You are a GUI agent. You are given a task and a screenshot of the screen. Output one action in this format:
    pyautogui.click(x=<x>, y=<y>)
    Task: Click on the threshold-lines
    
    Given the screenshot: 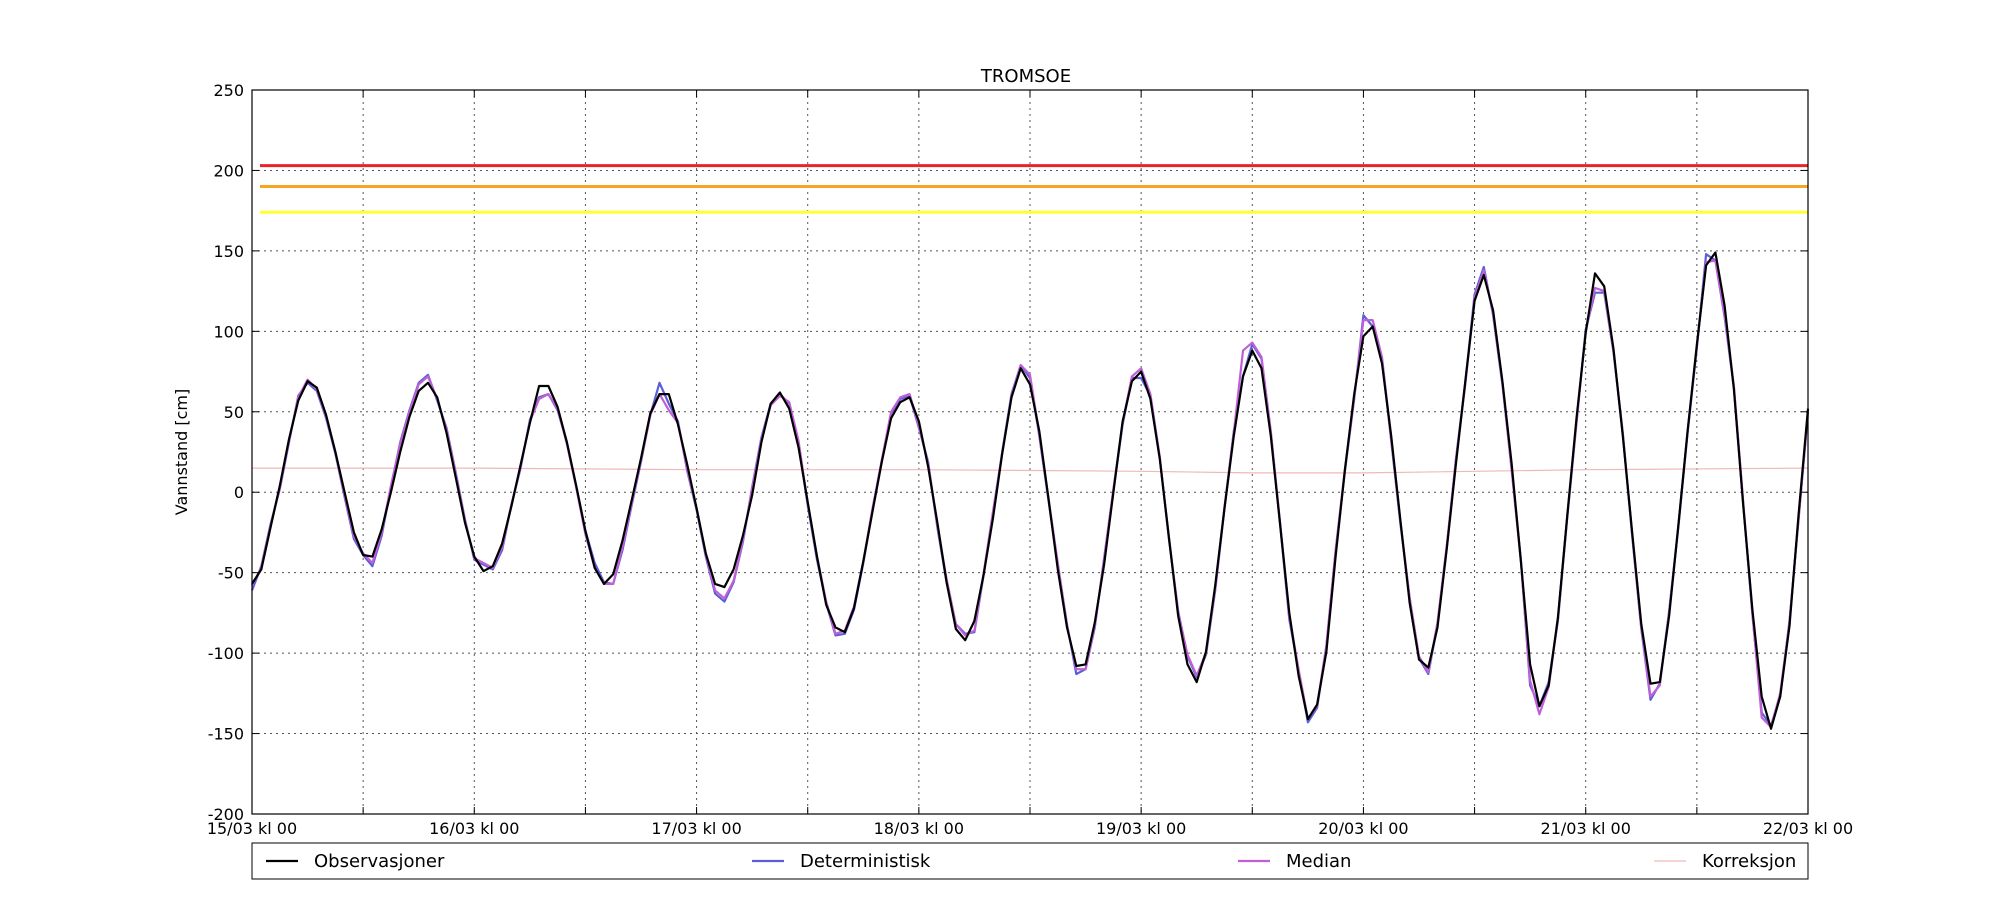 What is the action you would take?
    pyautogui.click(x=1034, y=189)
    